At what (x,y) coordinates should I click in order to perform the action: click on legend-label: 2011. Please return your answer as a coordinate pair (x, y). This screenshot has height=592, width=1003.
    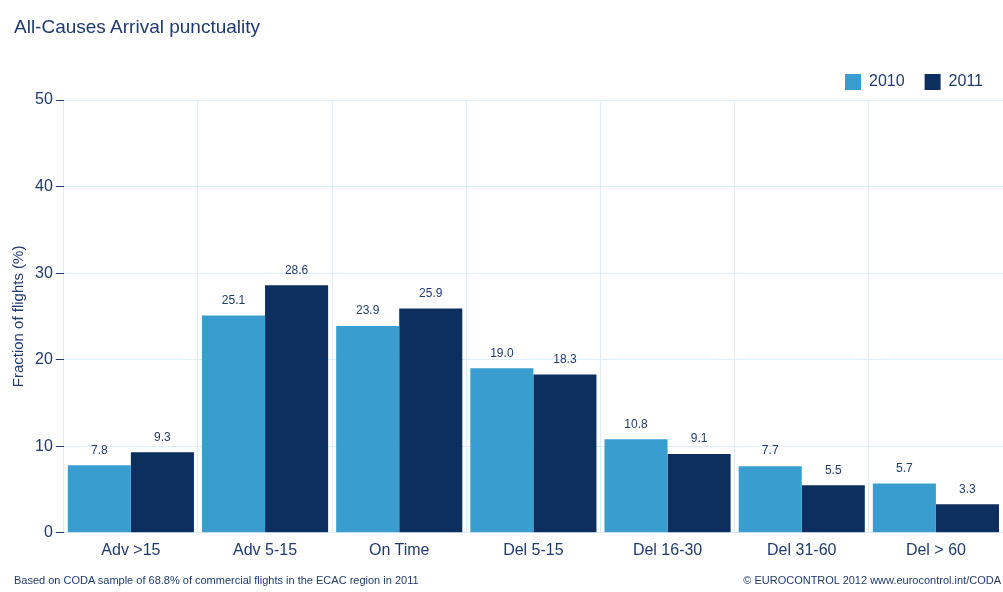
    Looking at the image, I should click on (966, 81).